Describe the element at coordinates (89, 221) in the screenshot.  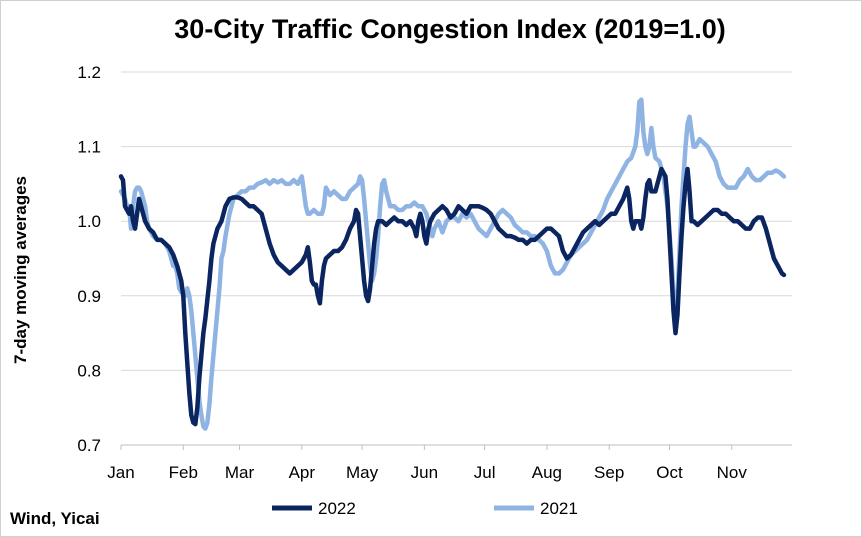
I see `y-tick-label: 1.0` at that location.